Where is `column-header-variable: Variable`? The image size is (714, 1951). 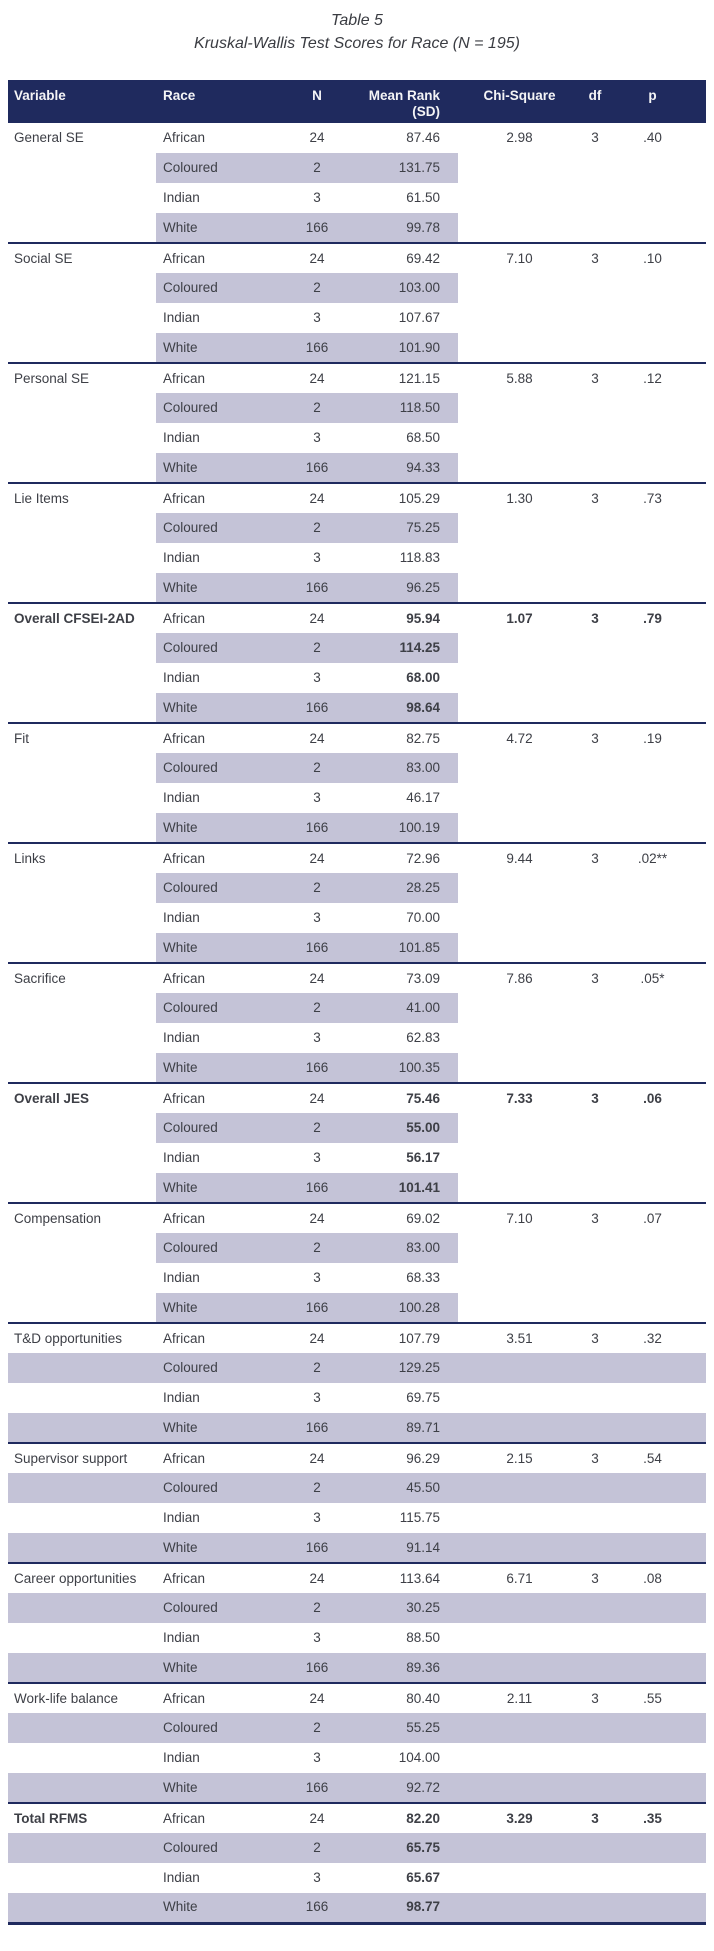
column-header-variable: Variable is located at coordinates (82, 101).